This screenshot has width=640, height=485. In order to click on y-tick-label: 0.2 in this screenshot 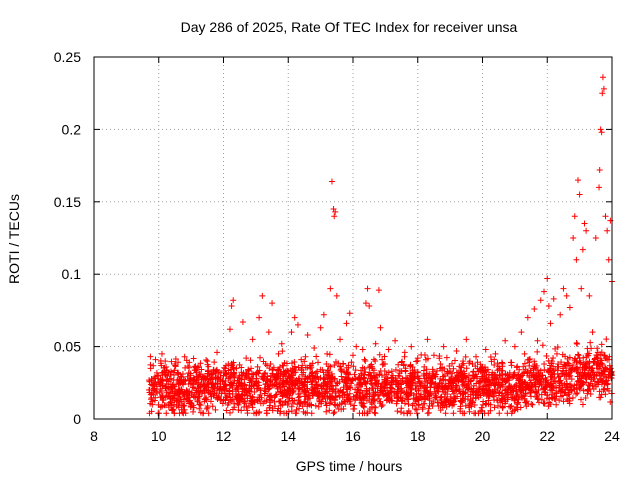, I will do `click(72, 129)`.